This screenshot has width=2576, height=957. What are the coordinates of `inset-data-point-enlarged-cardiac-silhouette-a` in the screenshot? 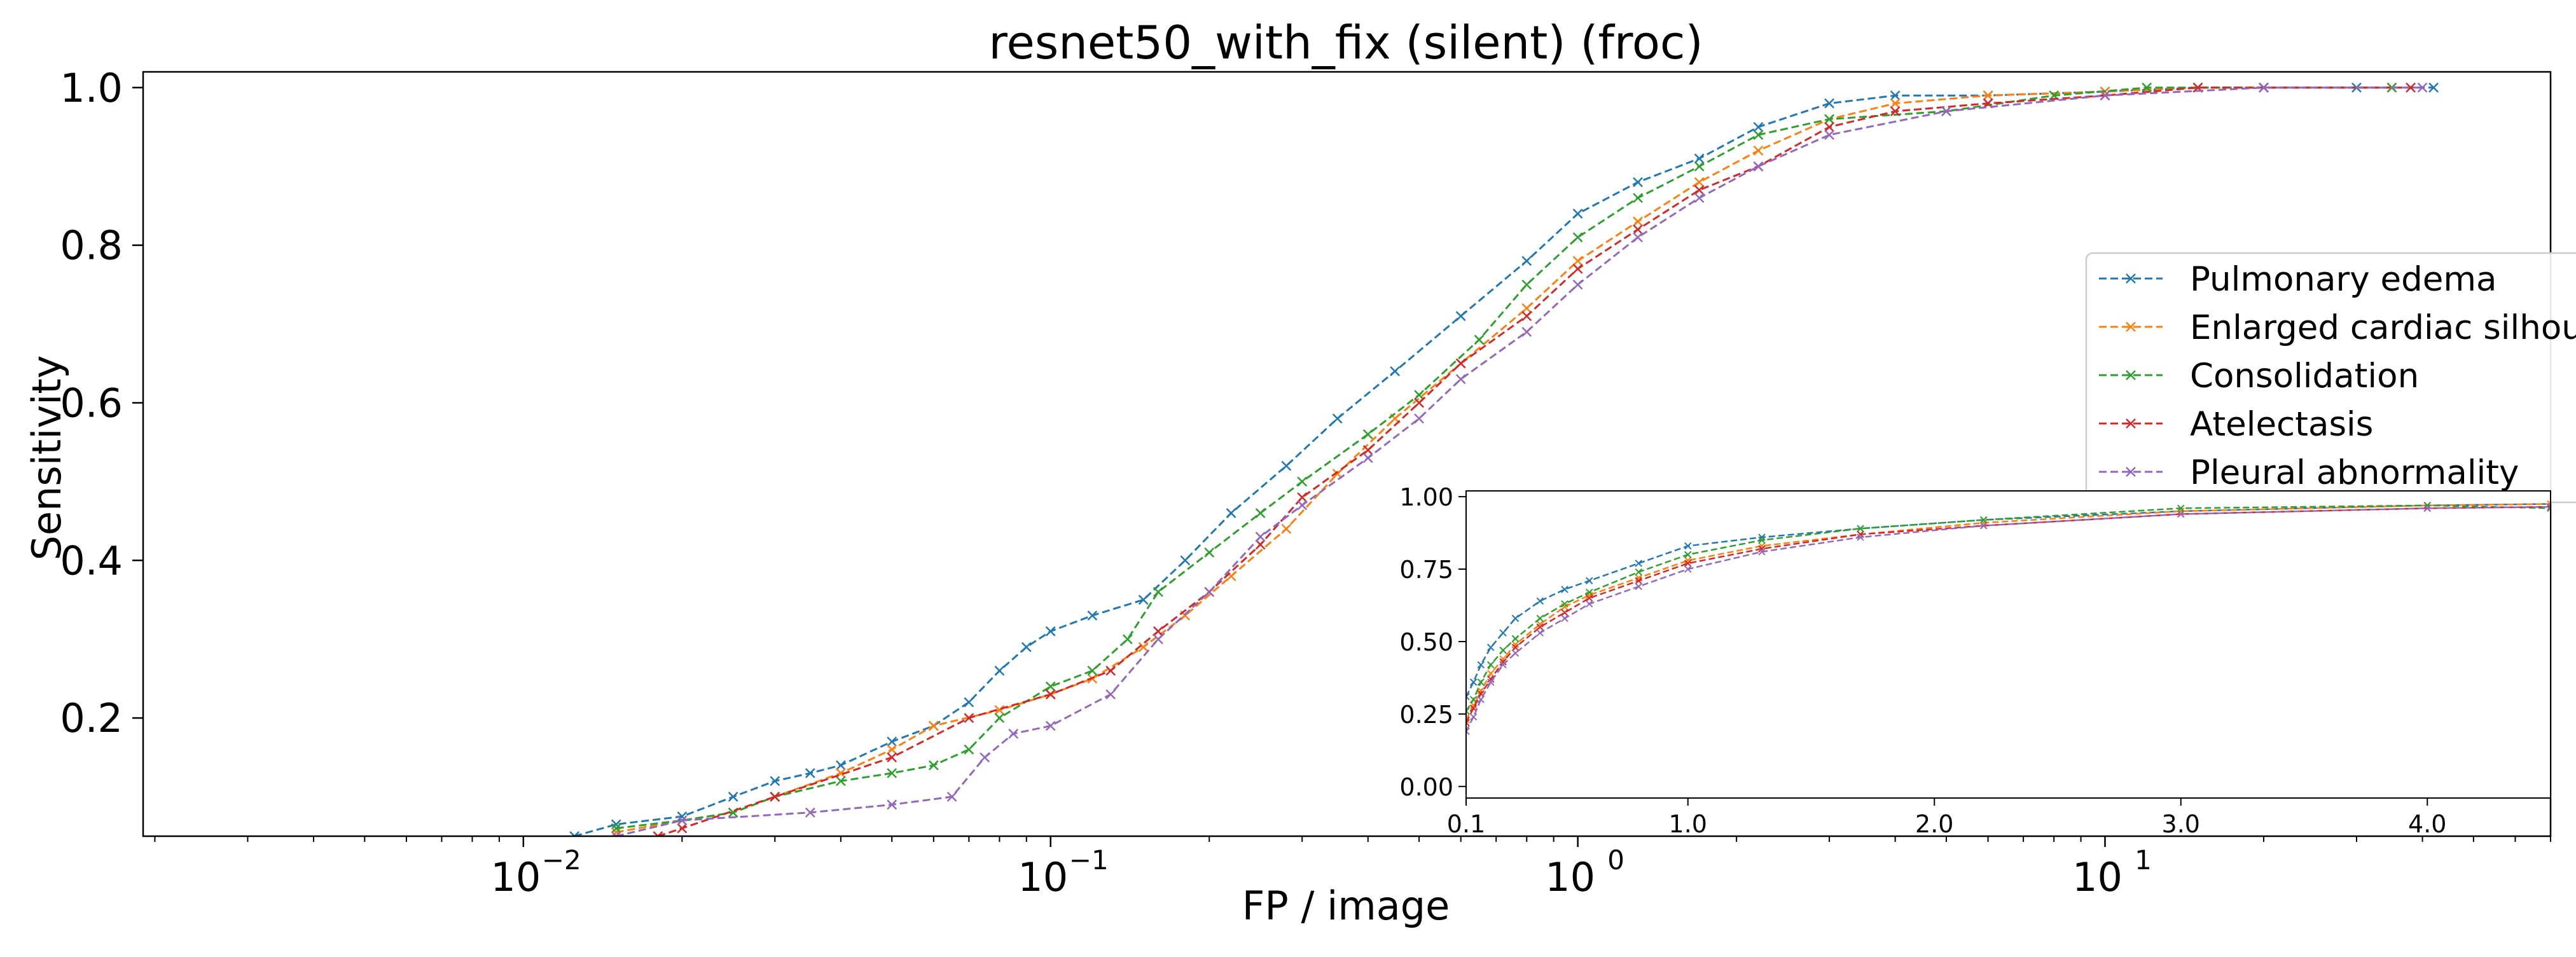 It's located at (2549, 502).